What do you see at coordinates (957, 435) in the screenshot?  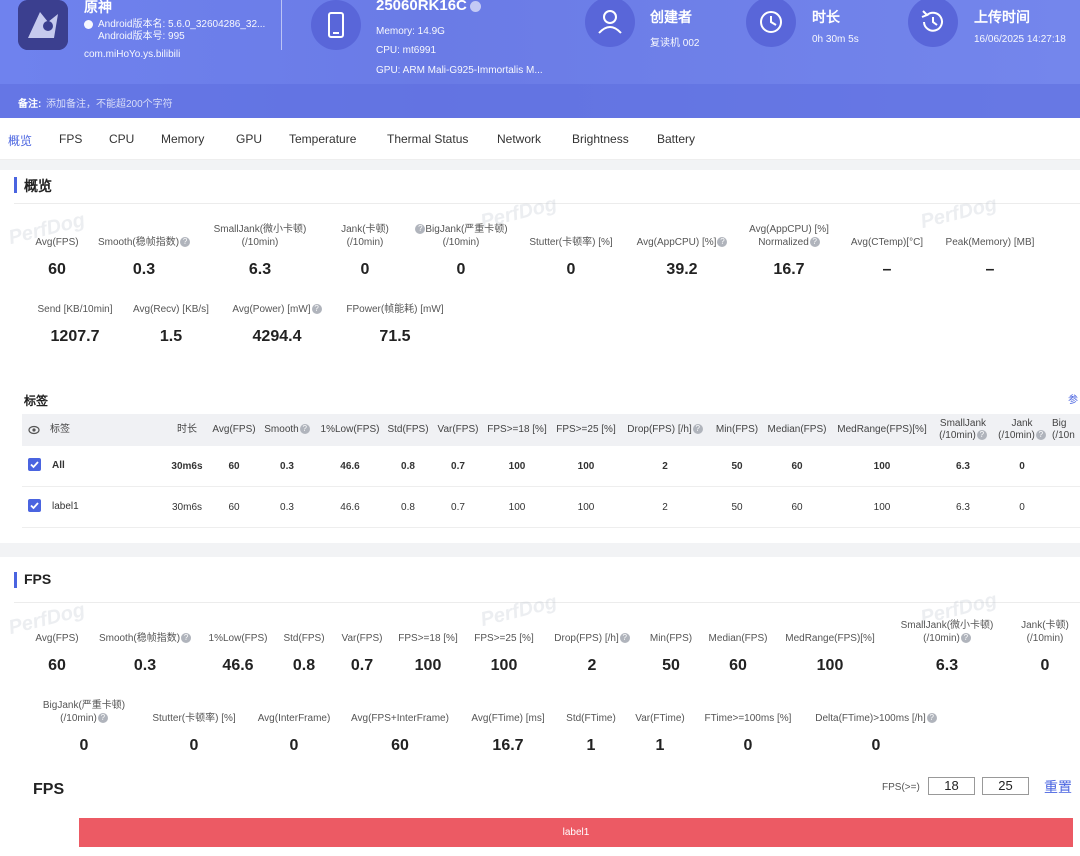 I see `th-smalljank-sub: (/10min)` at bounding box center [957, 435].